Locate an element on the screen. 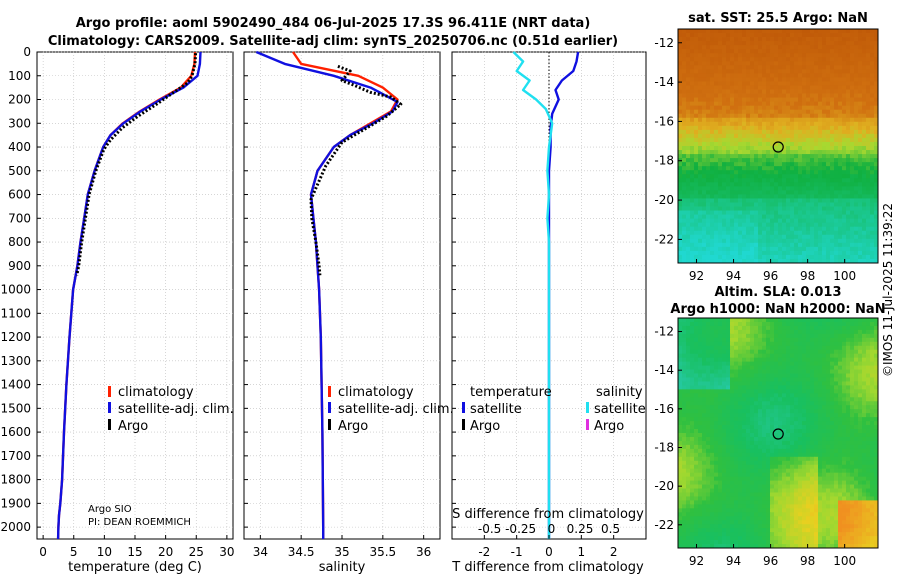  depth-tick-label: 1700 is located at coordinates (15, 456).